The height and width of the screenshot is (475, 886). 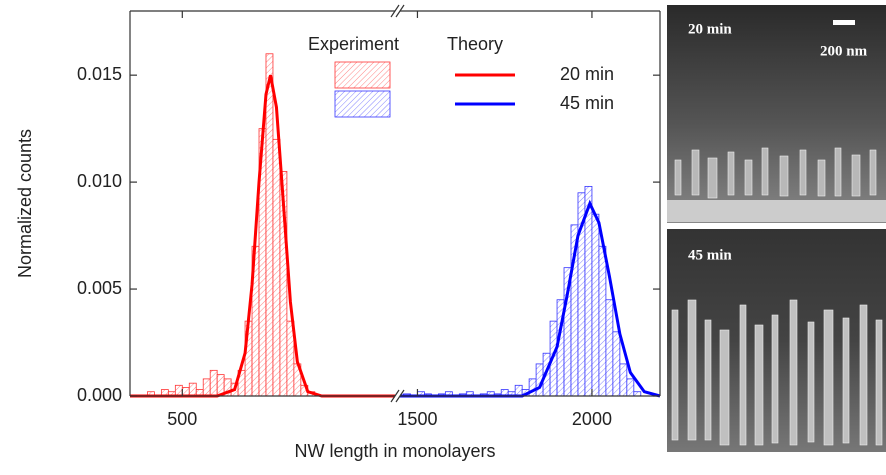 I want to click on theory-line, so click(x=530, y=298).